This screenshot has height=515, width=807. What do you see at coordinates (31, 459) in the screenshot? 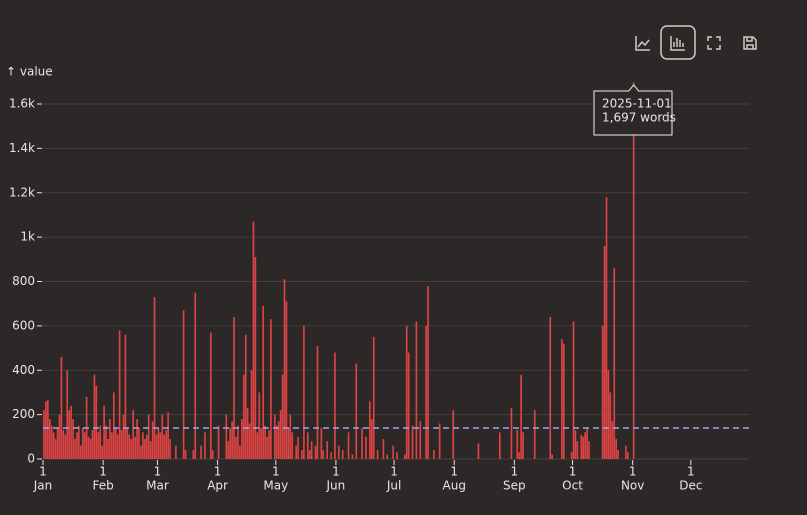
I see `y-tick-label: 0` at bounding box center [31, 459].